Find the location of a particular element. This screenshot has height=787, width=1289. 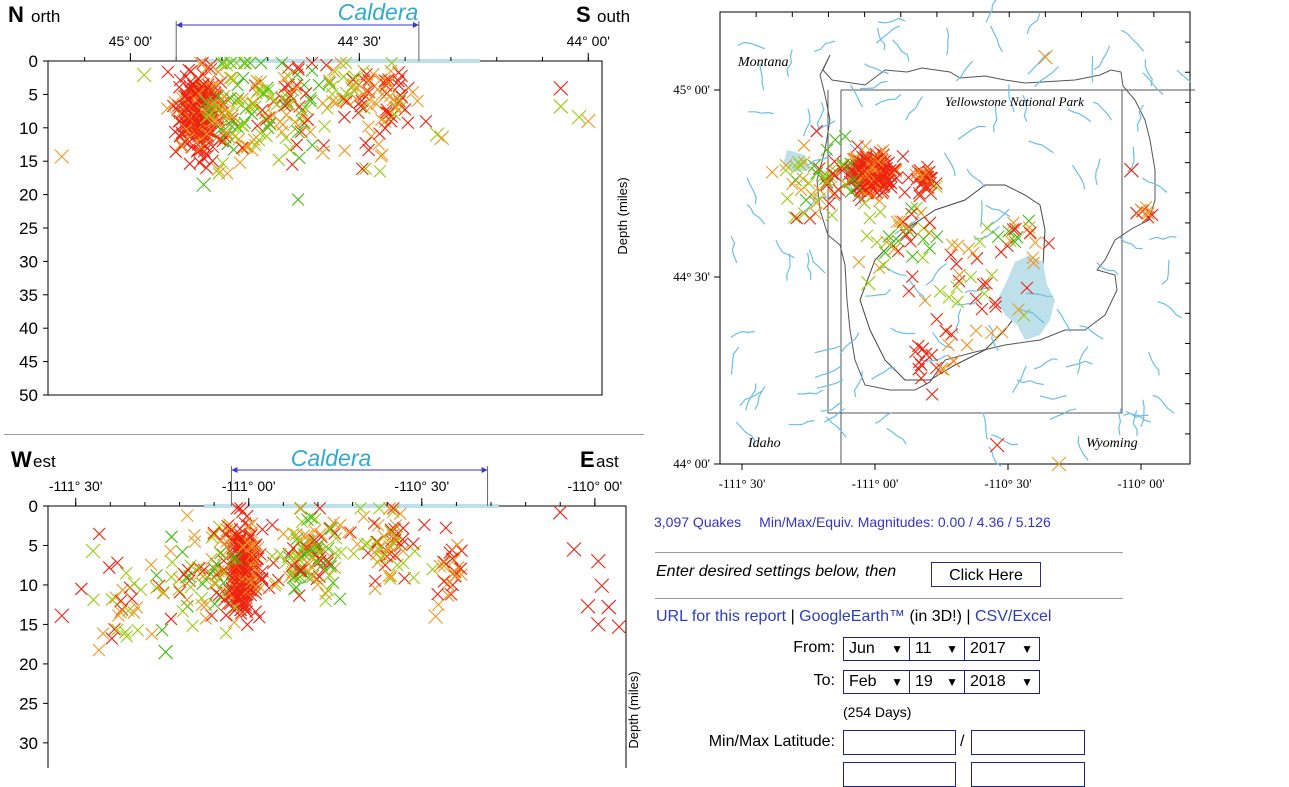

x-tick-label: -111° 00' is located at coordinates (249, 486).